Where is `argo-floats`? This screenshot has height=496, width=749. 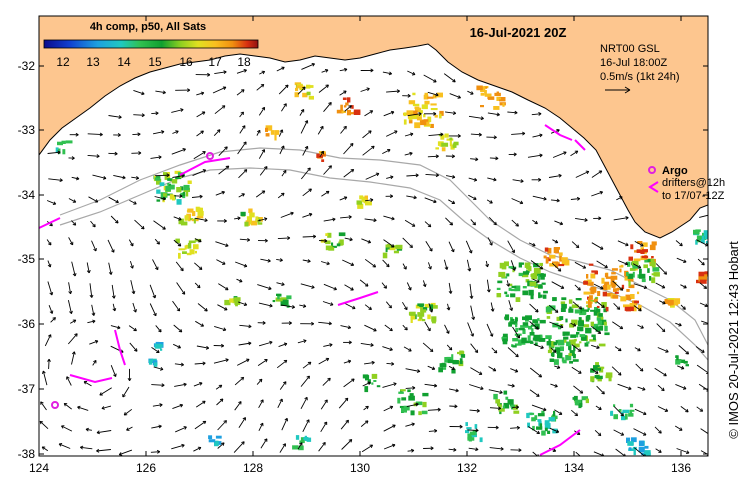
argo-floats is located at coordinates (132, 280).